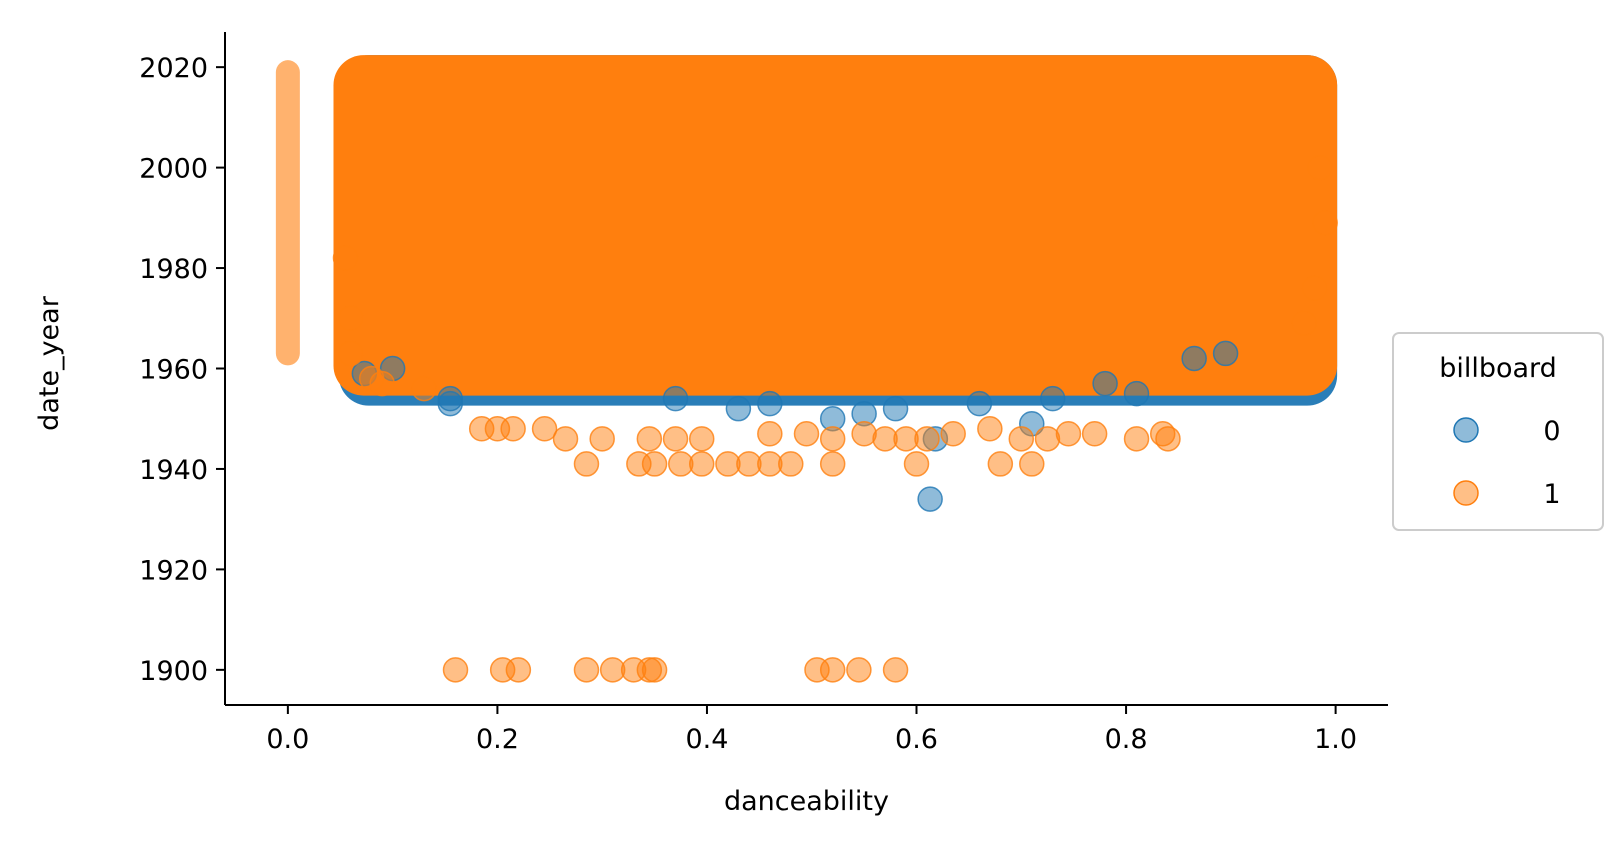 This screenshot has height=855, width=1618. What do you see at coordinates (1126, 739) in the screenshot?
I see `x-tick-label: 0.8` at bounding box center [1126, 739].